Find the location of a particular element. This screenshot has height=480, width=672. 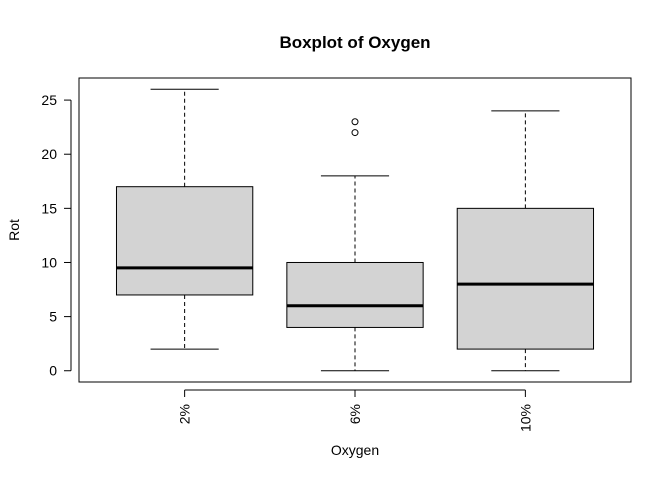

y-tick-label: 10 is located at coordinates (49, 262).